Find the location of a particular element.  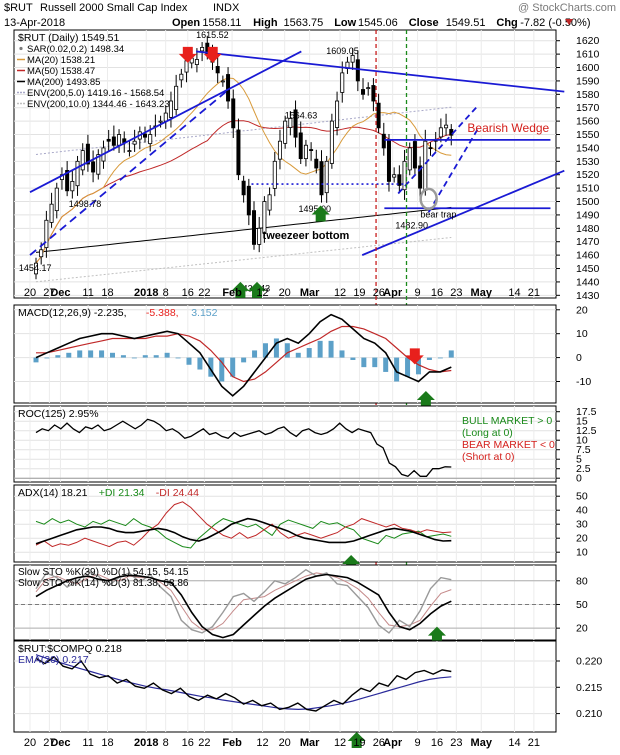

bear-trap-circle is located at coordinates (428, 199).